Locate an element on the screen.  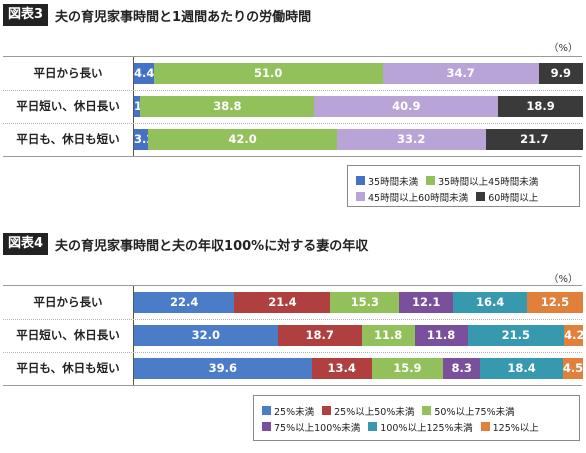
bar-segment: 39.6 is located at coordinates (223, 368).